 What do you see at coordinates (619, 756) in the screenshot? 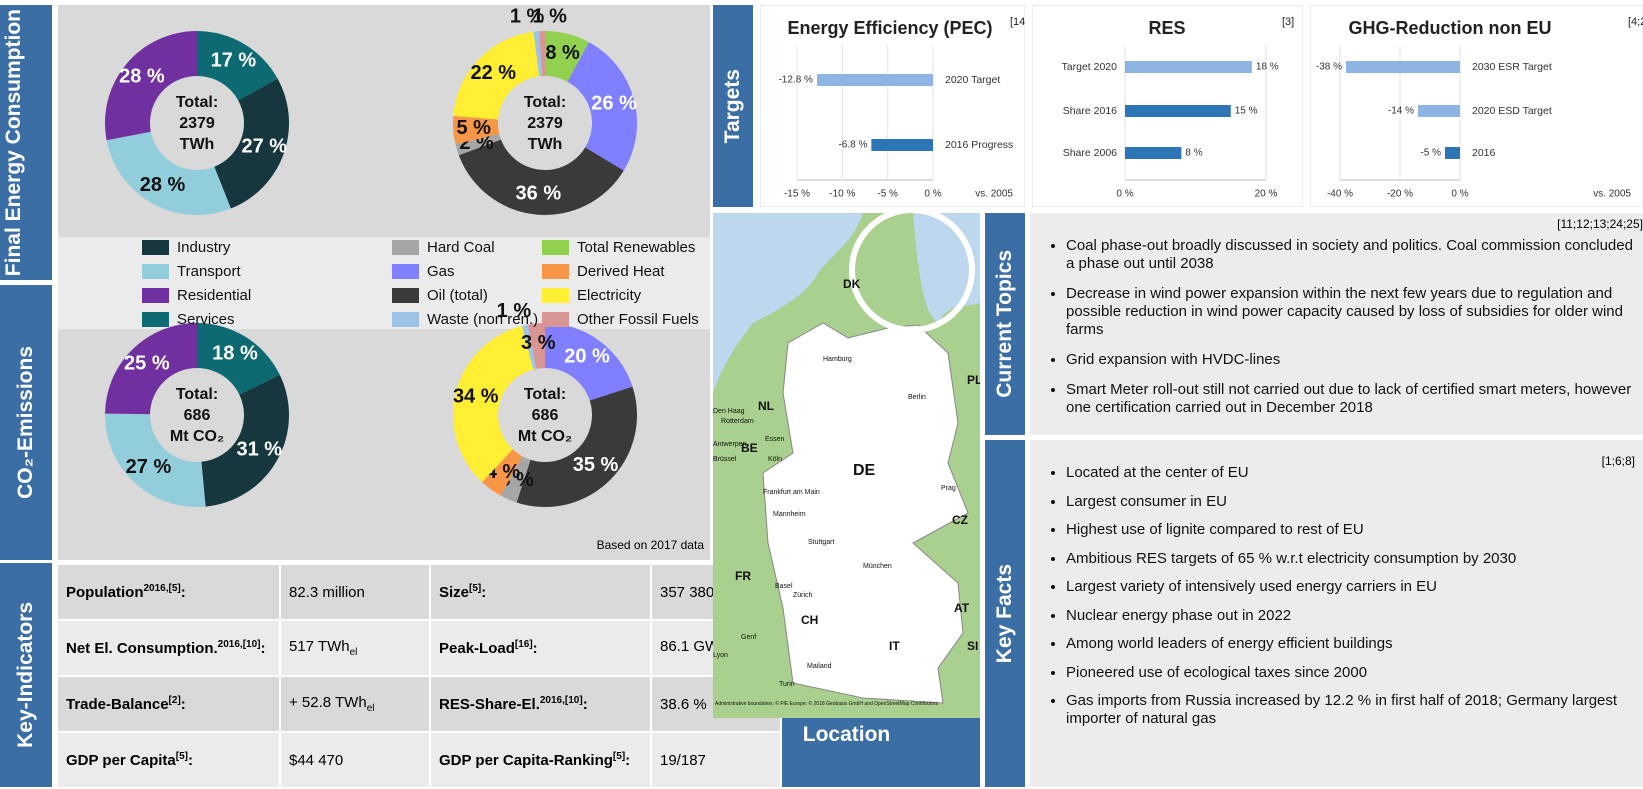
I see `cell-text: [5]` at bounding box center [619, 756].